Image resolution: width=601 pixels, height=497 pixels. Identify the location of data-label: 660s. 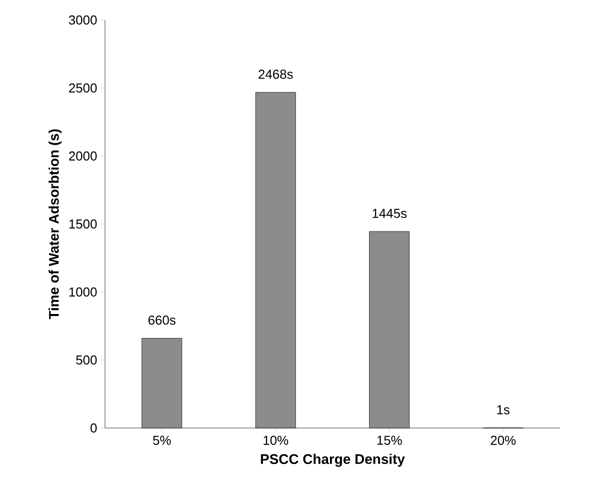
(162, 320).